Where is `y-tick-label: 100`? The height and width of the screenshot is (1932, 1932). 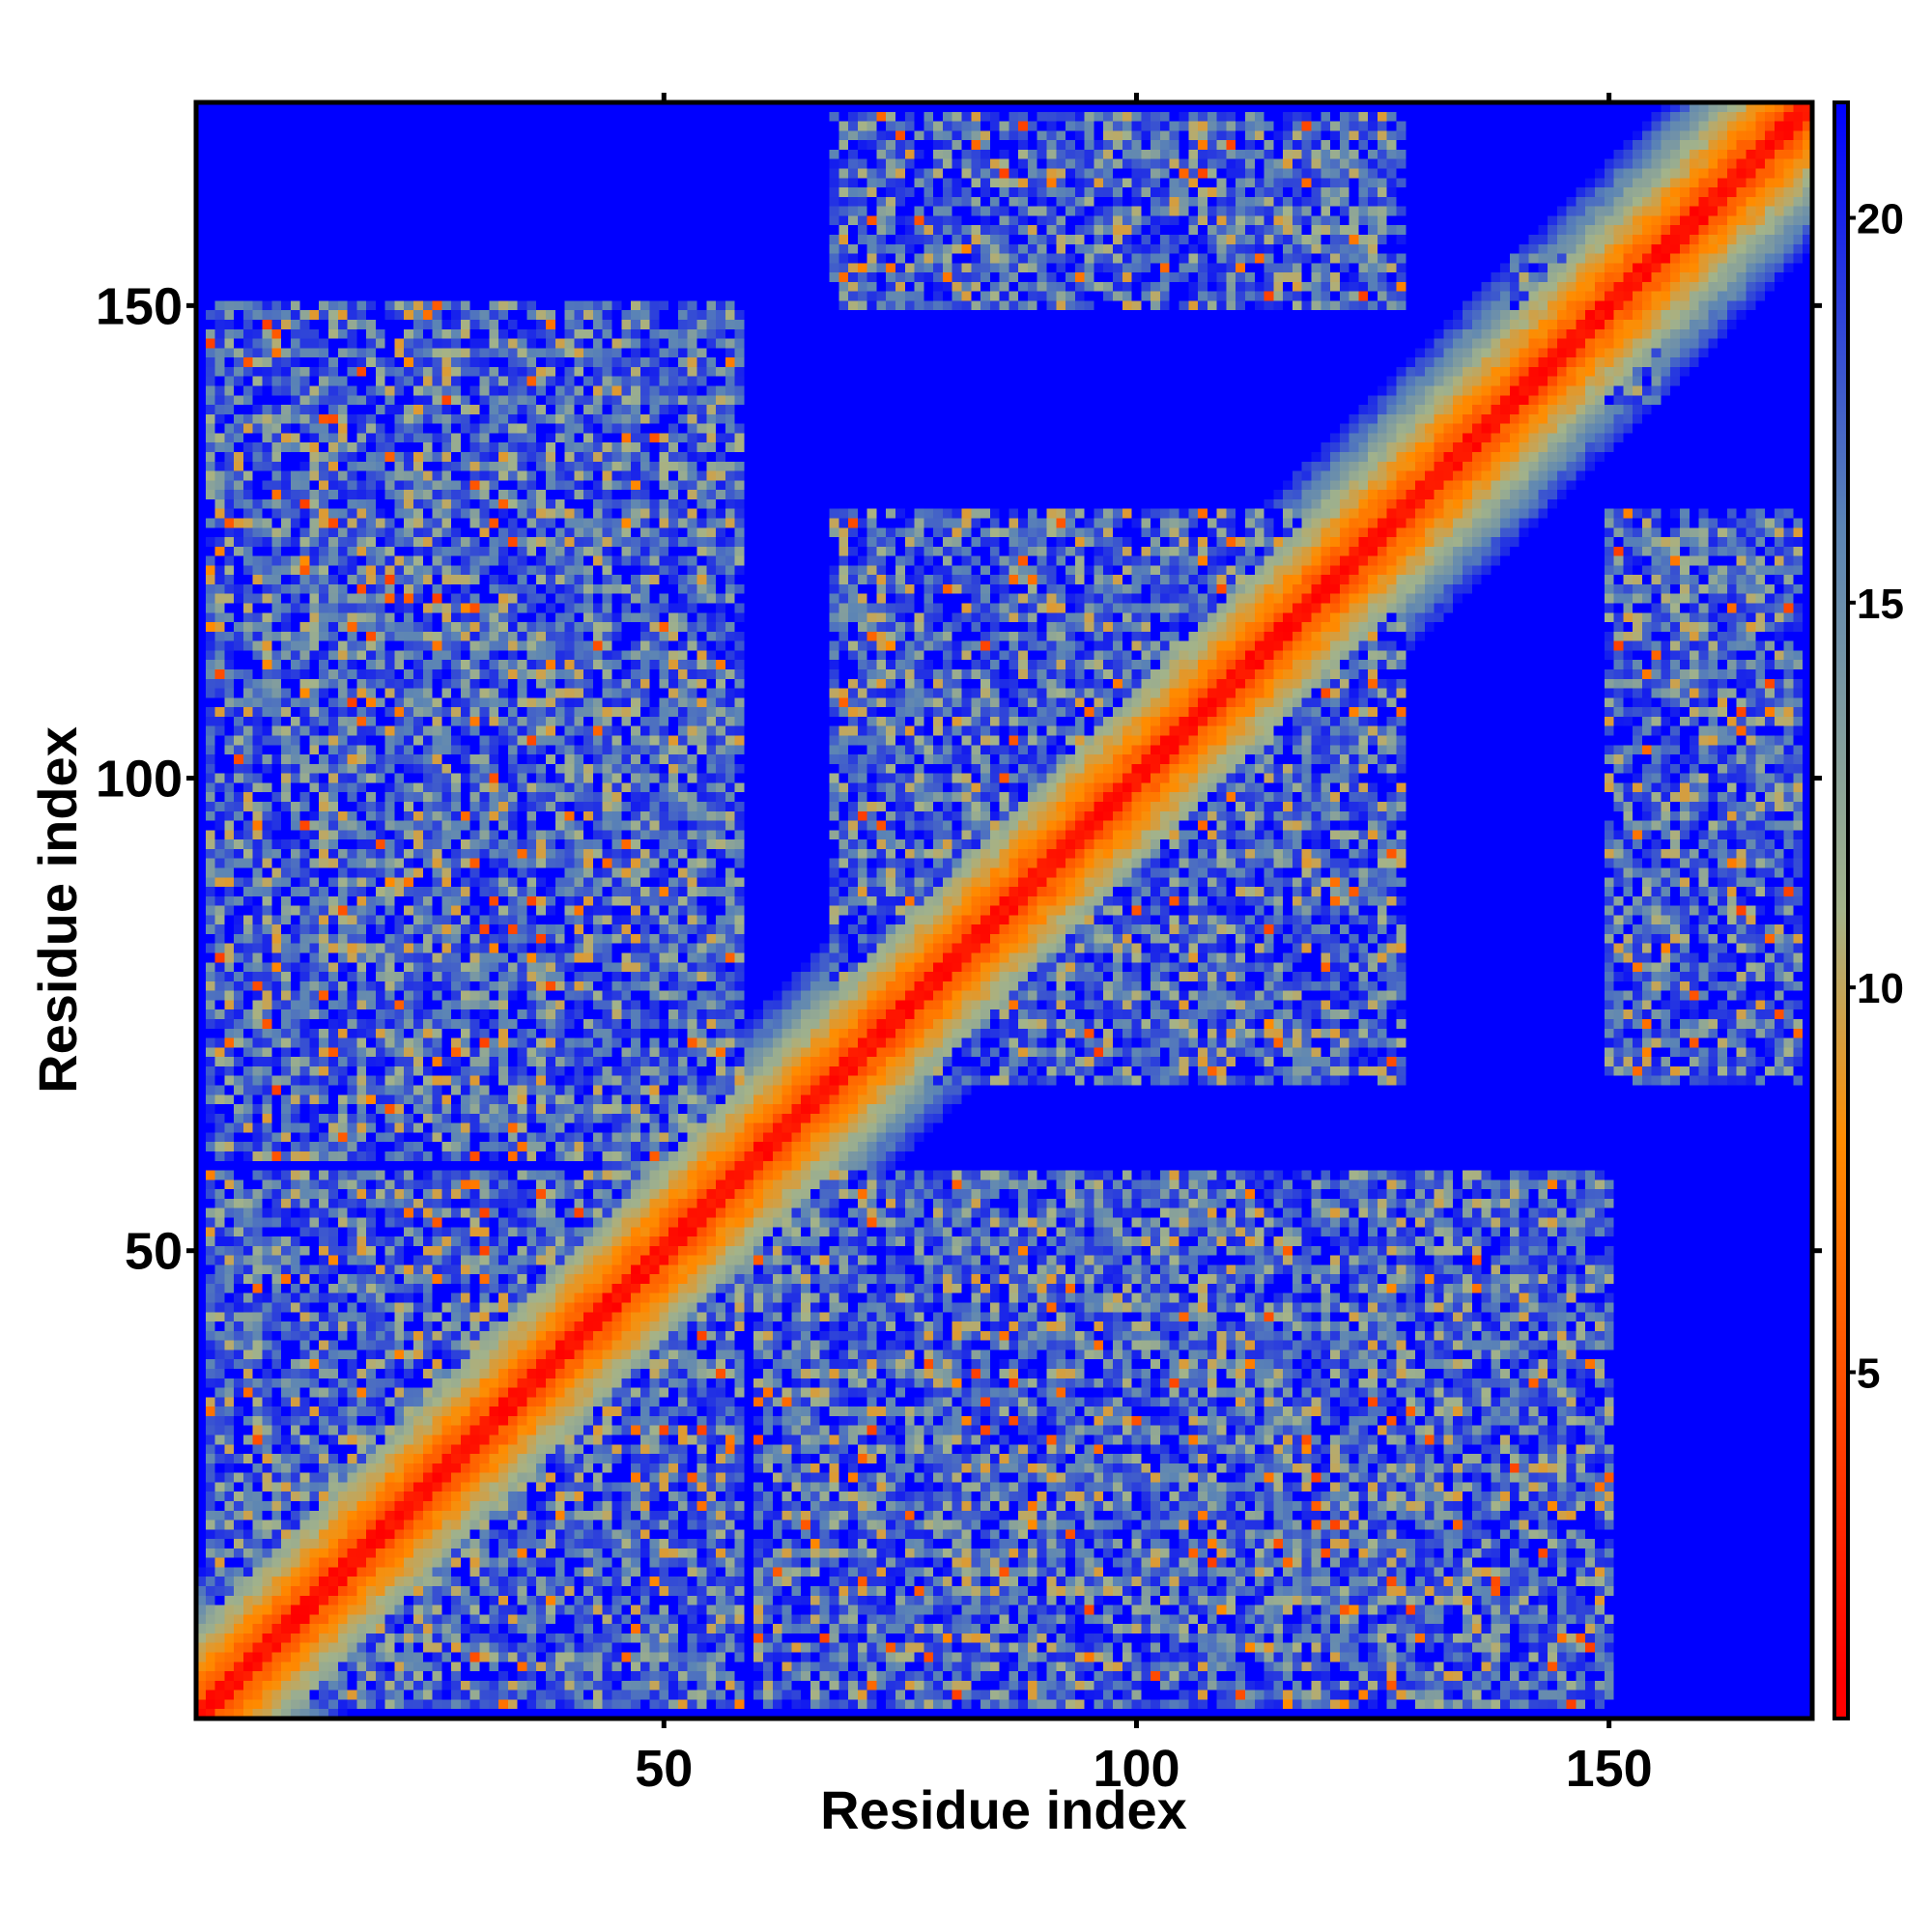 y-tick-label: 100 is located at coordinates (139, 780).